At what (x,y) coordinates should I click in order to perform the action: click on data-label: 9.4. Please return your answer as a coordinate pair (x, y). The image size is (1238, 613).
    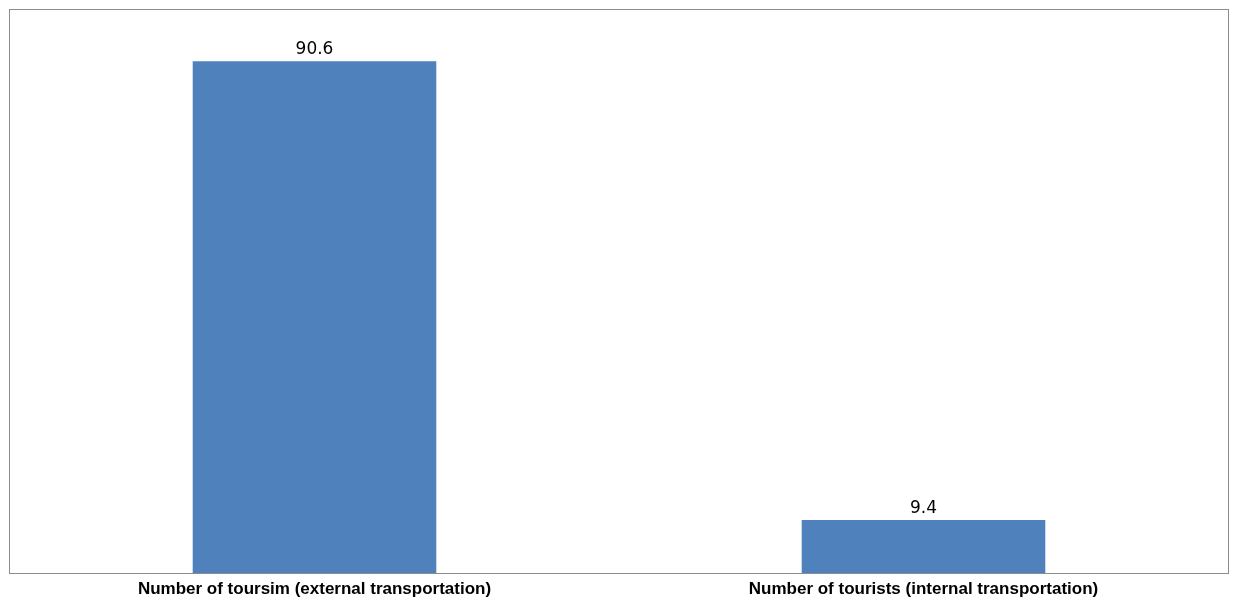
    Looking at the image, I should click on (923, 506).